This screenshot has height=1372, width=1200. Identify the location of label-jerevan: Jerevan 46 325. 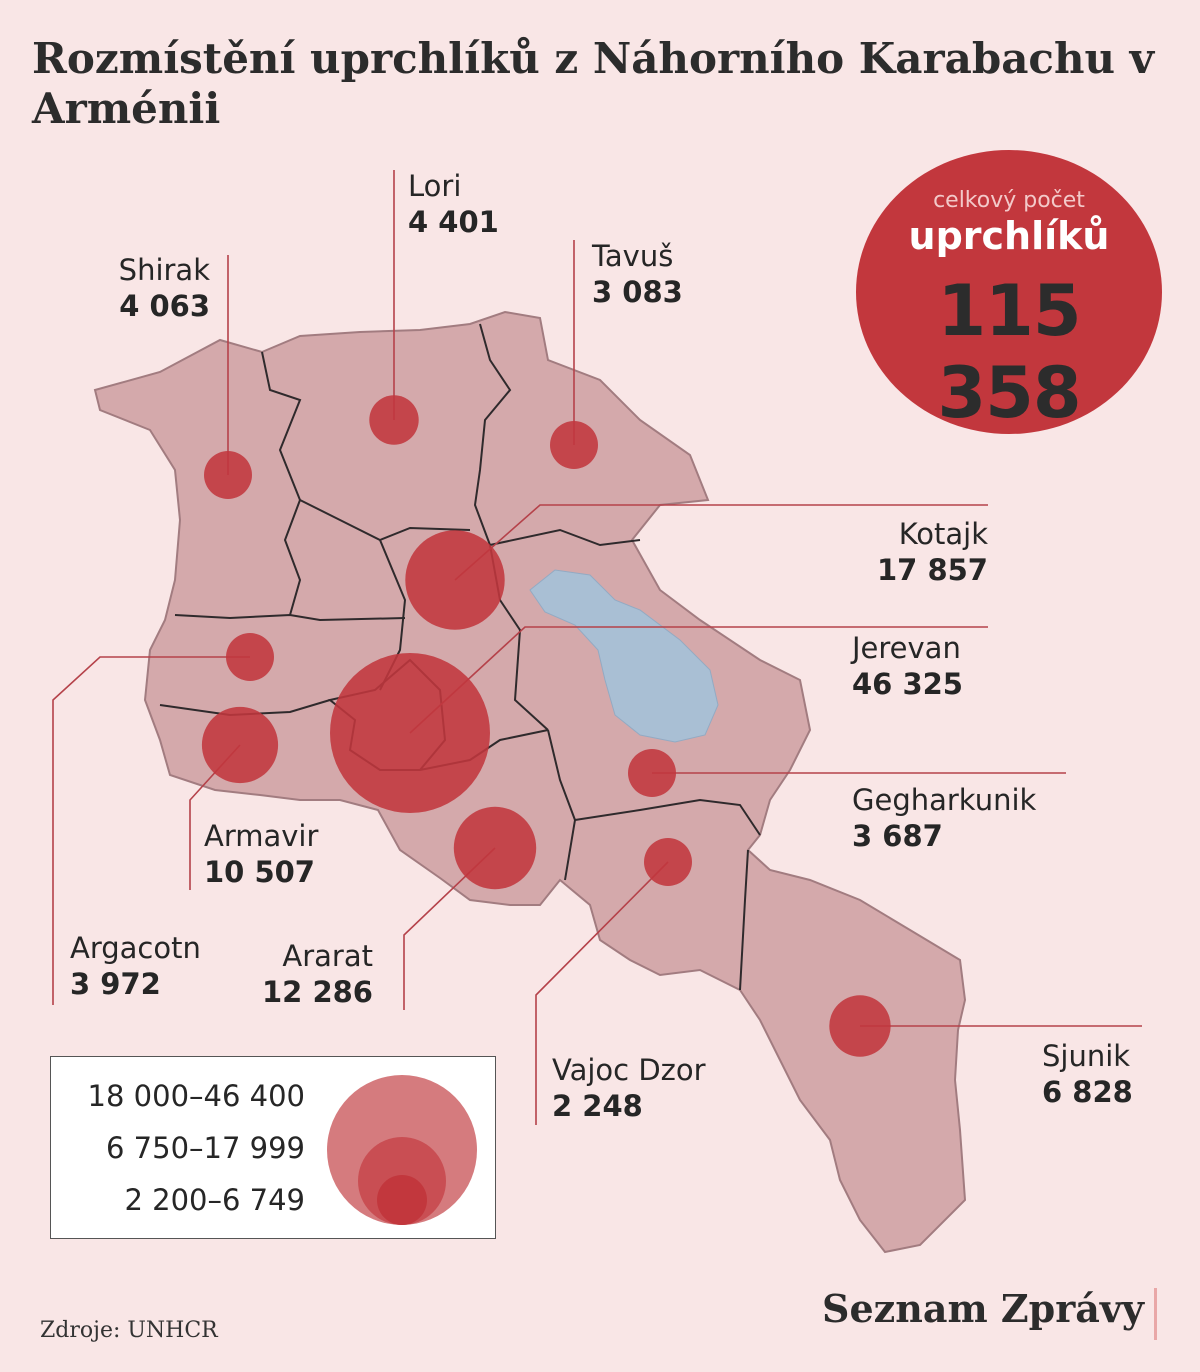
(907, 666).